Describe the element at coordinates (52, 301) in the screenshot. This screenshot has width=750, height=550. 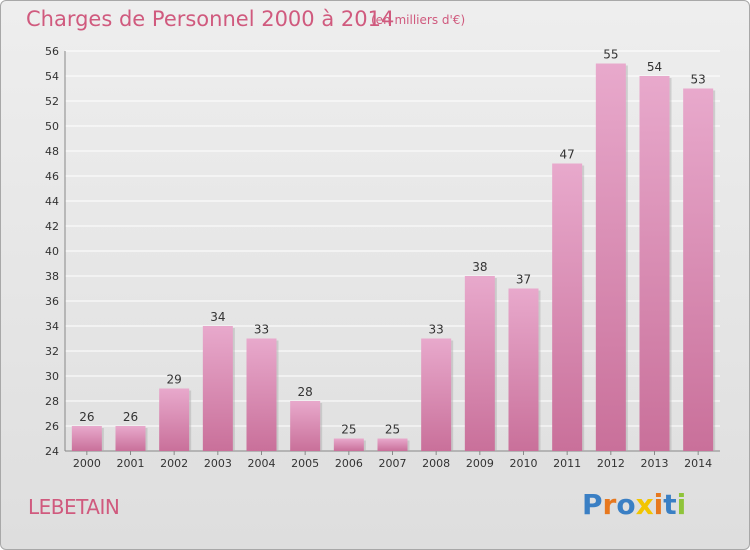
I see `y-tick-label: 36` at that location.